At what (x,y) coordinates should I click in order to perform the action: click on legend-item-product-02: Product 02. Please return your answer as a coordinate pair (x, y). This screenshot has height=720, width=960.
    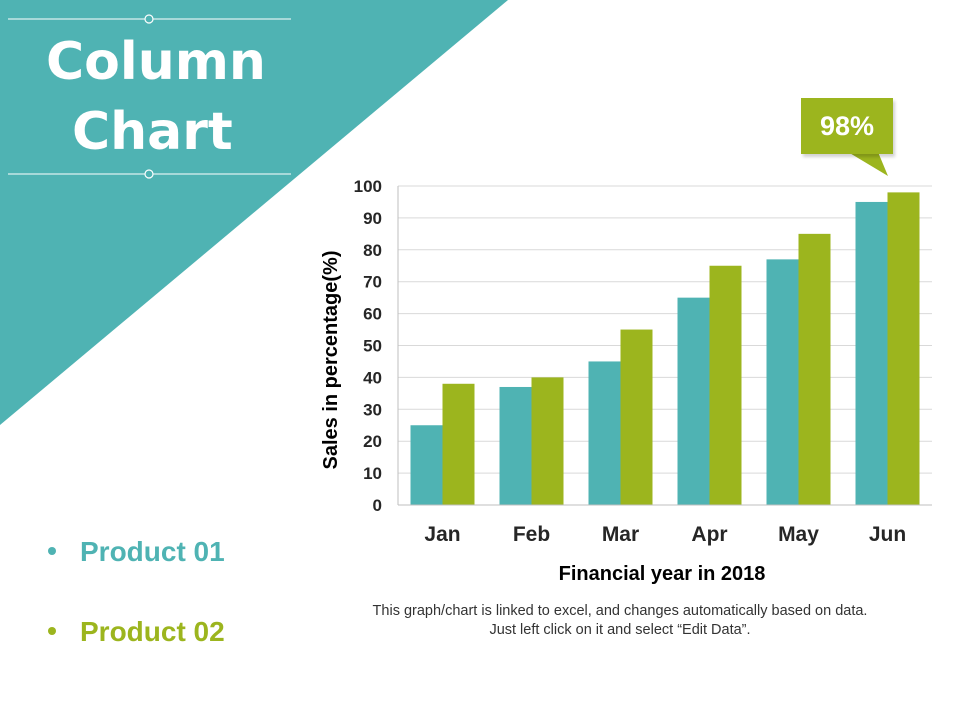
    Looking at the image, I should click on (136, 632).